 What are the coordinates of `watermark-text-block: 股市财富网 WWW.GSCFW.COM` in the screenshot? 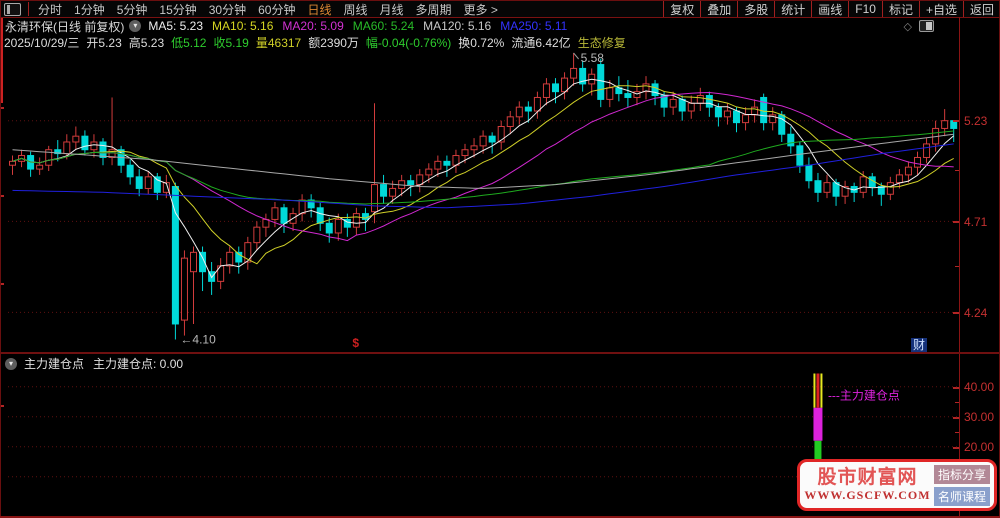 It's located at (867, 485).